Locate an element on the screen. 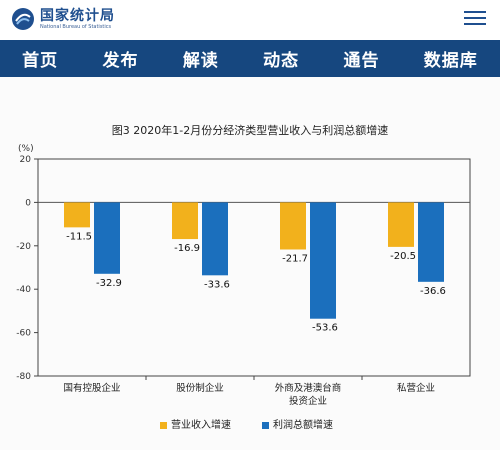  chart-legend: 营业收入增速 利润总额增速 is located at coordinates (250, 424).